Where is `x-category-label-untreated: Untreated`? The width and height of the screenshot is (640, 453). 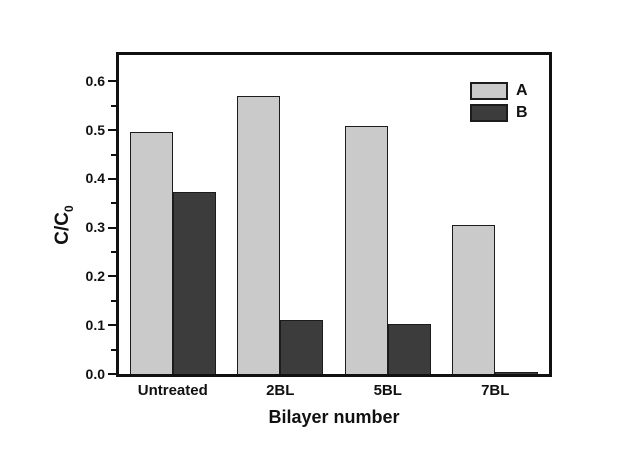
x-category-label-untreated: Untreated is located at coordinates (172, 390).